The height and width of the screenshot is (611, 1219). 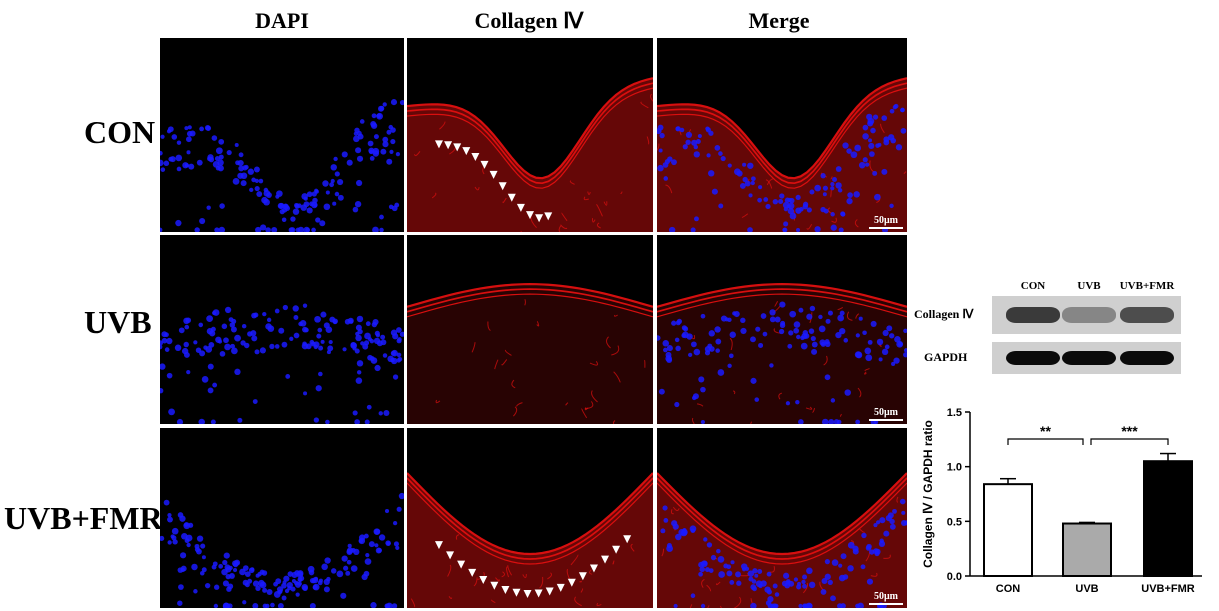 What do you see at coordinates (529, 20) in the screenshot?
I see `column-header-collagen: Collagen Ⅳ` at bounding box center [529, 20].